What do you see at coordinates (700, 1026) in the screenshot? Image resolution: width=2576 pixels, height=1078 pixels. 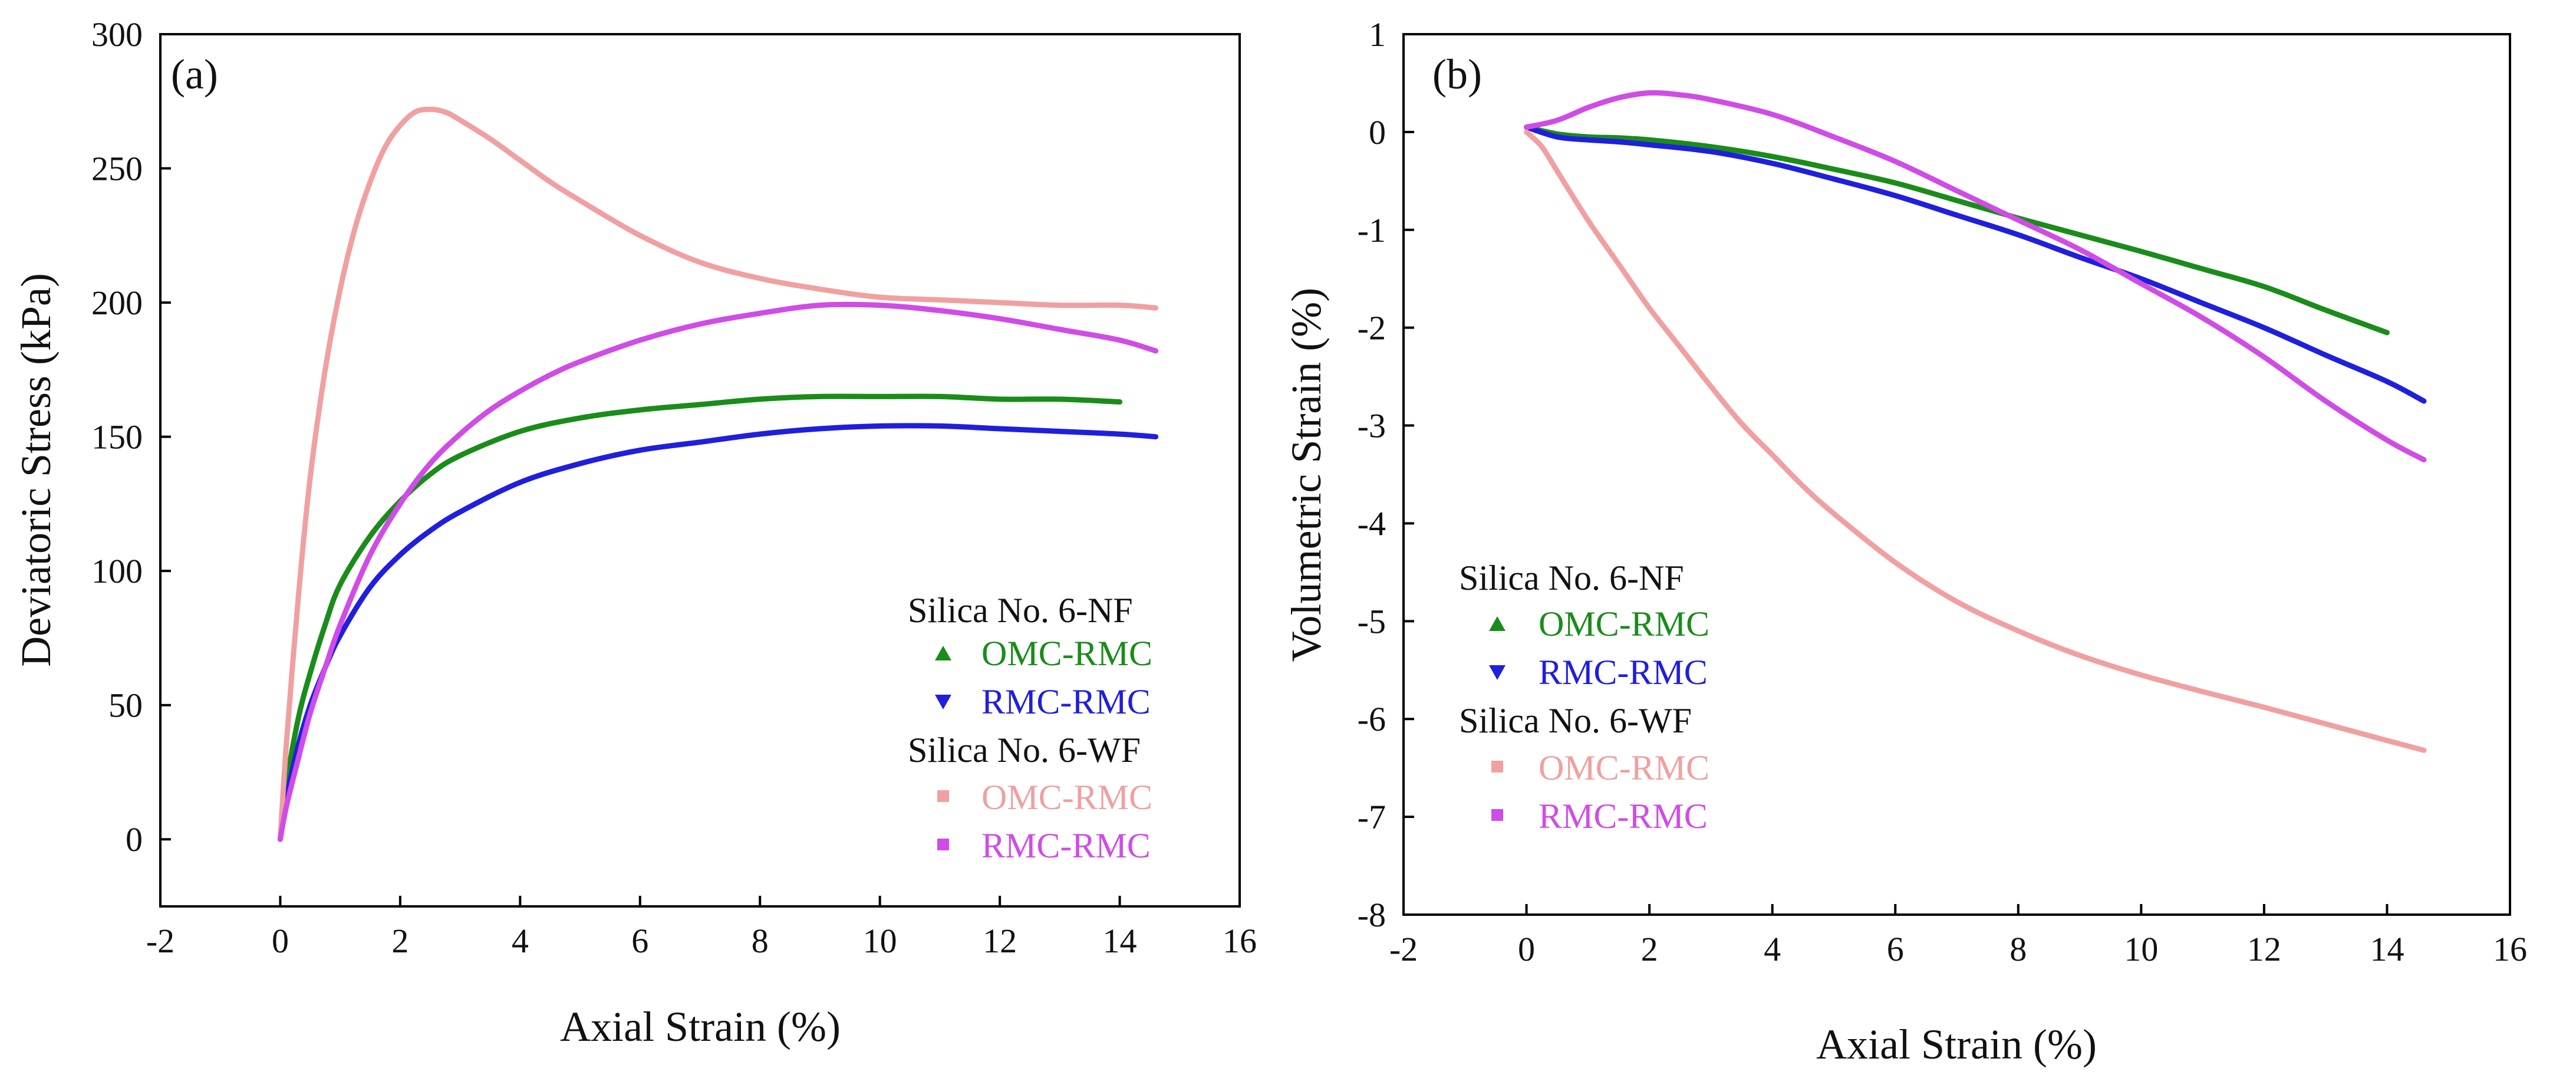 I see `panel-a-x-axis-title: Axial Strain (%)` at bounding box center [700, 1026].